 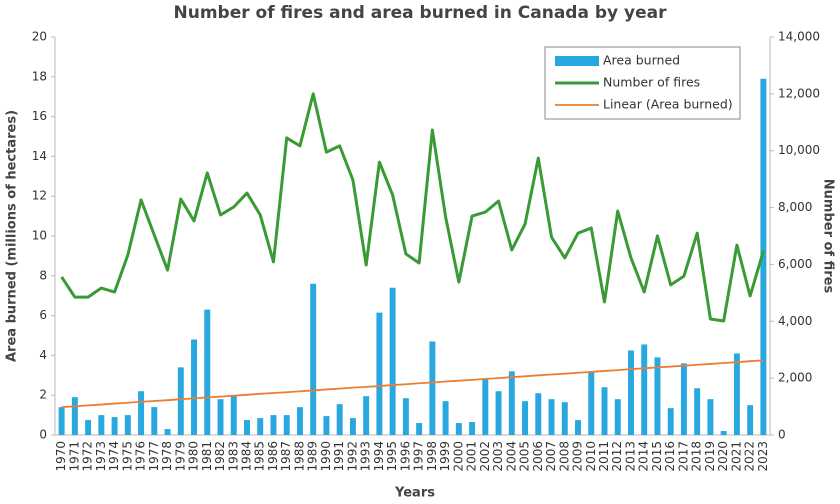 What do you see at coordinates (578, 456) in the screenshot?
I see `x-tick-label: 2009` at bounding box center [578, 456].